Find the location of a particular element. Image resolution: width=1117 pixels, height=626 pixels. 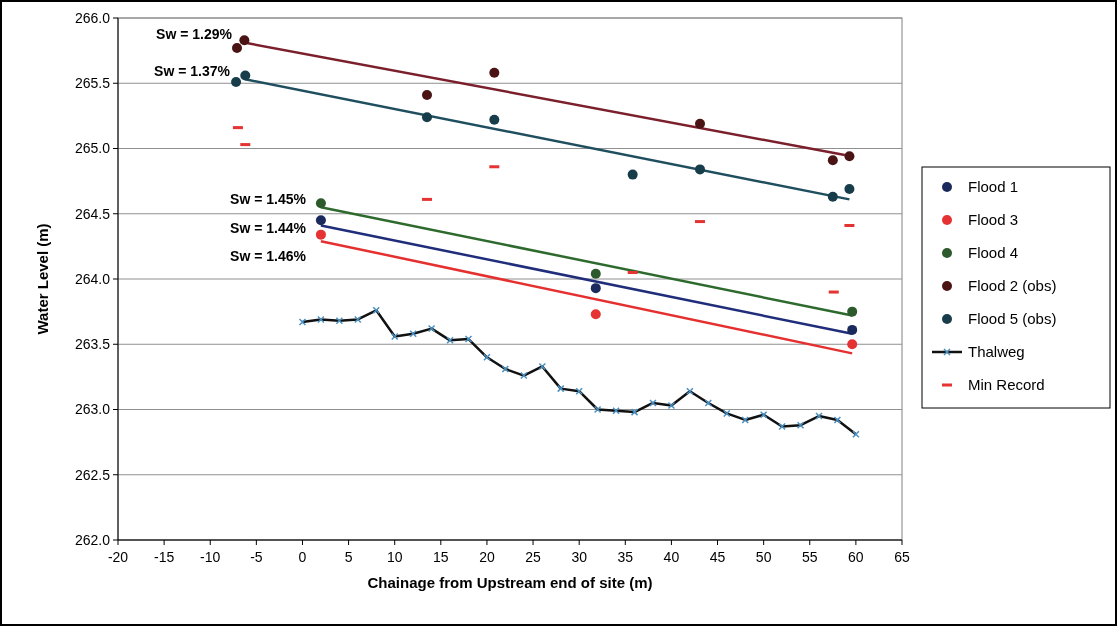

legend-label: Min Record is located at coordinates (1006, 385).